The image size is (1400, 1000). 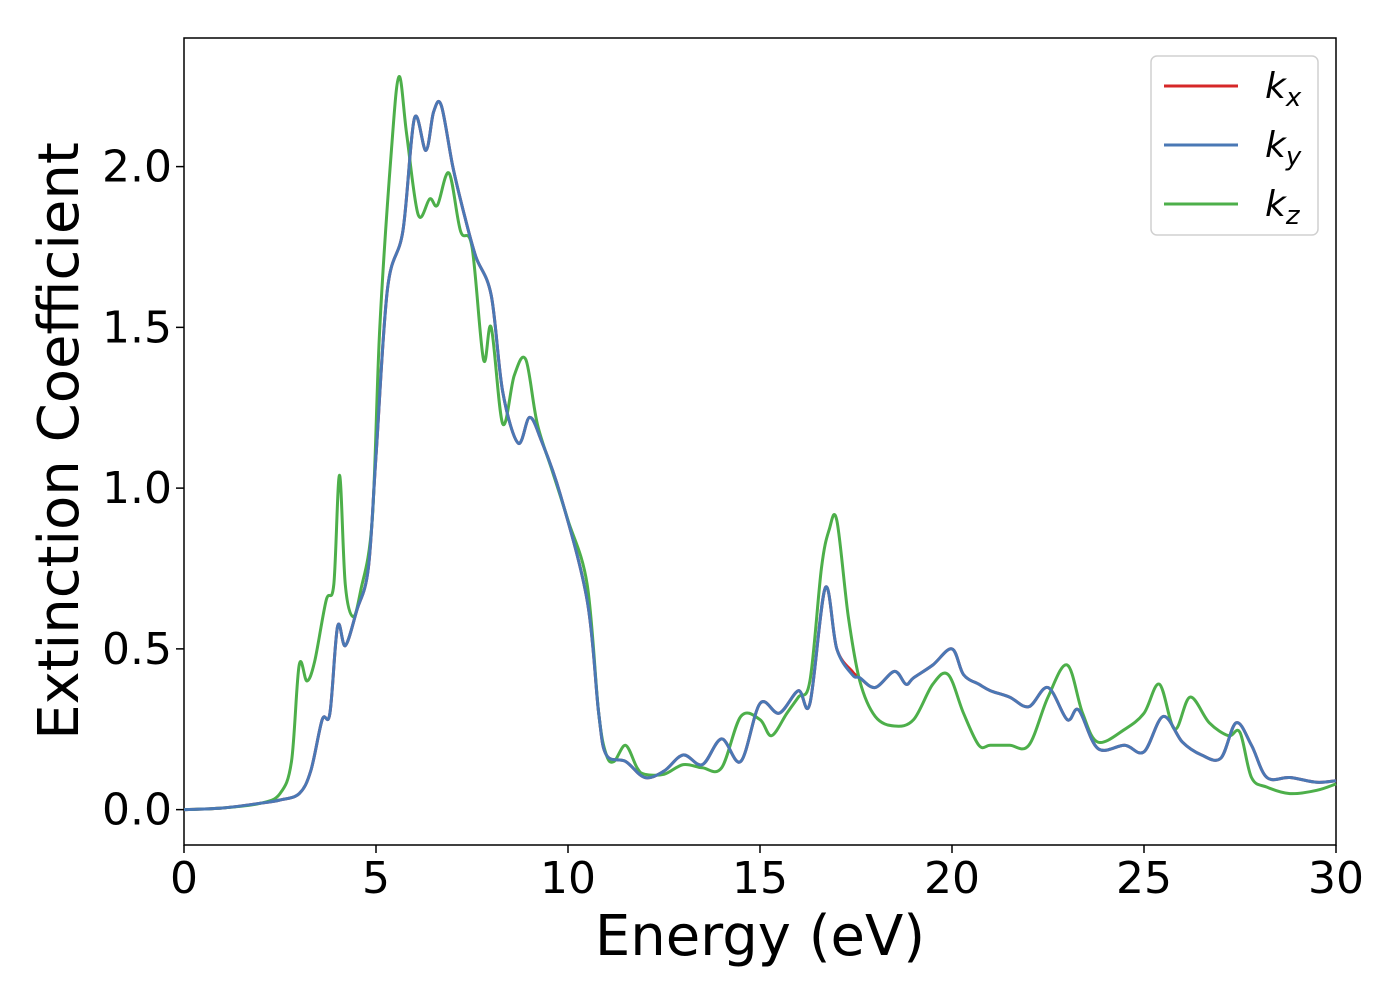 What do you see at coordinates (137, 167) in the screenshot?
I see `y-tick-label: 2.0` at bounding box center [137, 167].